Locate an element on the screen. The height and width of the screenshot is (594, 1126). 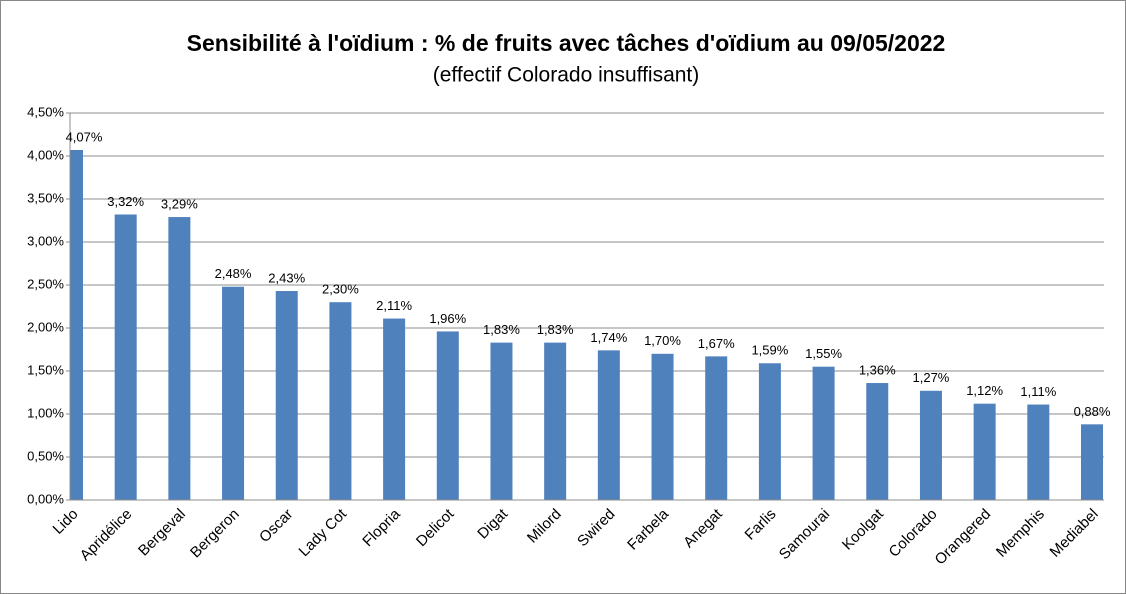
chart-subtitle: (effectif Colorado insuffisant) is located at coordinates (566, 75).